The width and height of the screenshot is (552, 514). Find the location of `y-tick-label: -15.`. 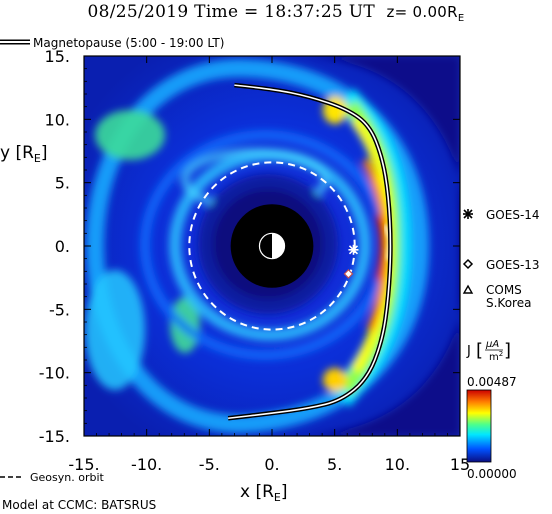

y-tick-label: -15. is located at coordinates (54, 436).